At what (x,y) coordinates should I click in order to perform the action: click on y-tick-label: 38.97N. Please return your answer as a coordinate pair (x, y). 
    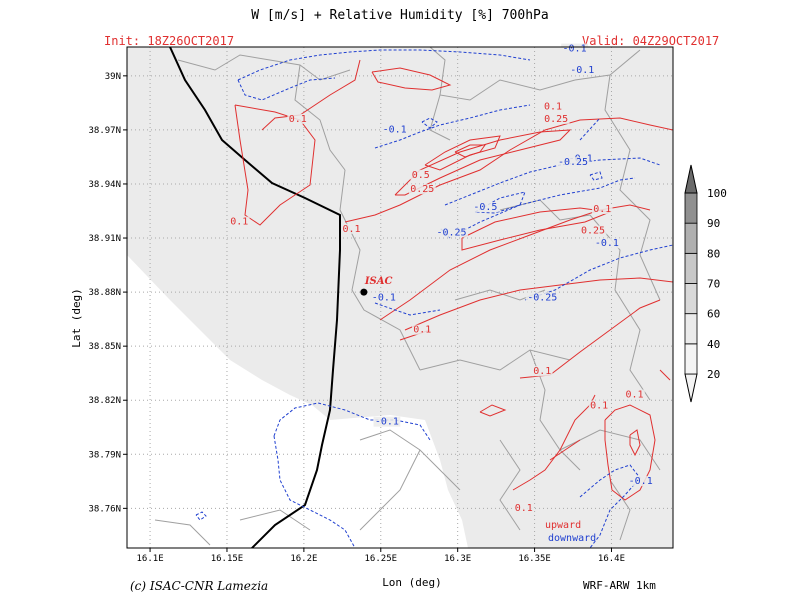
    Looking at the image, I should click on (104, 131).